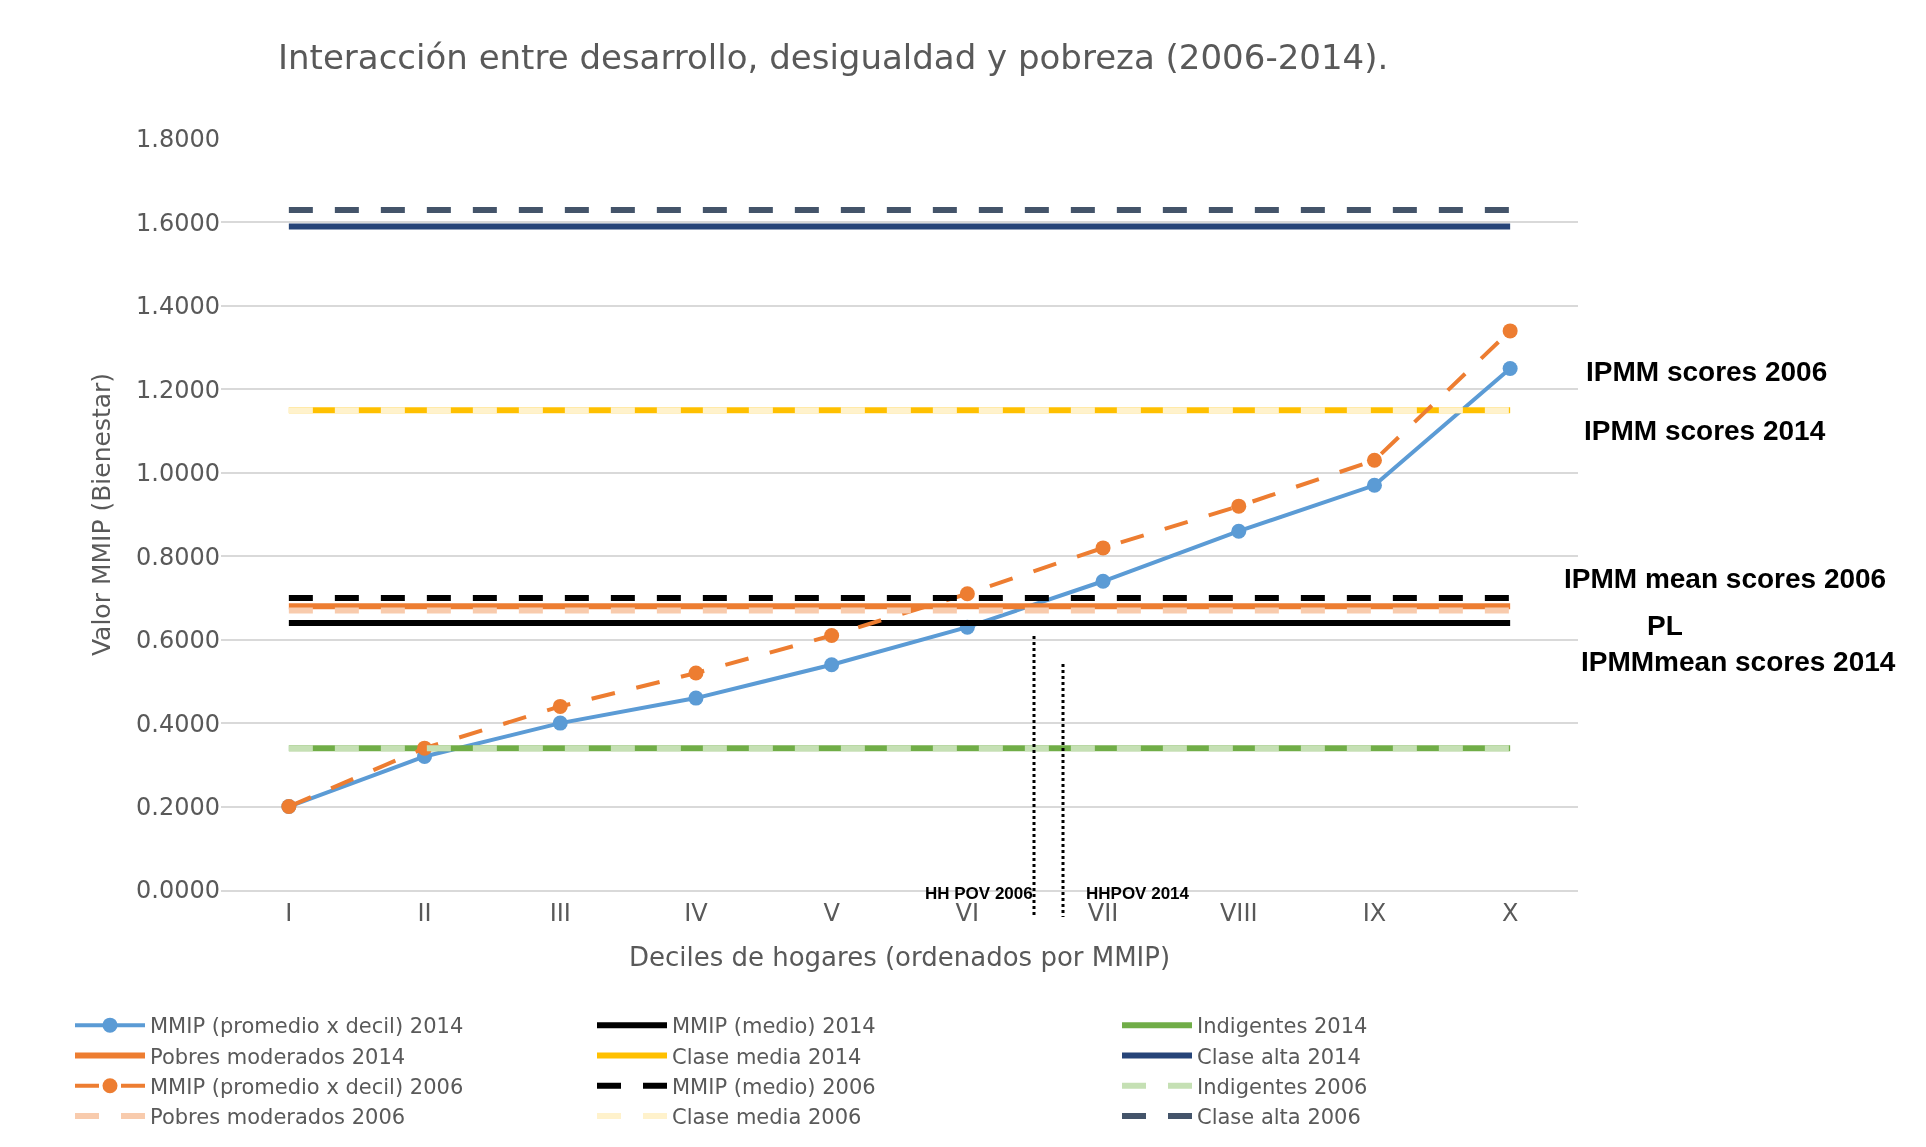  Describe the element at coordinates (696, 912) in the screenshot. I see `x-tick-label: IV` at that location.